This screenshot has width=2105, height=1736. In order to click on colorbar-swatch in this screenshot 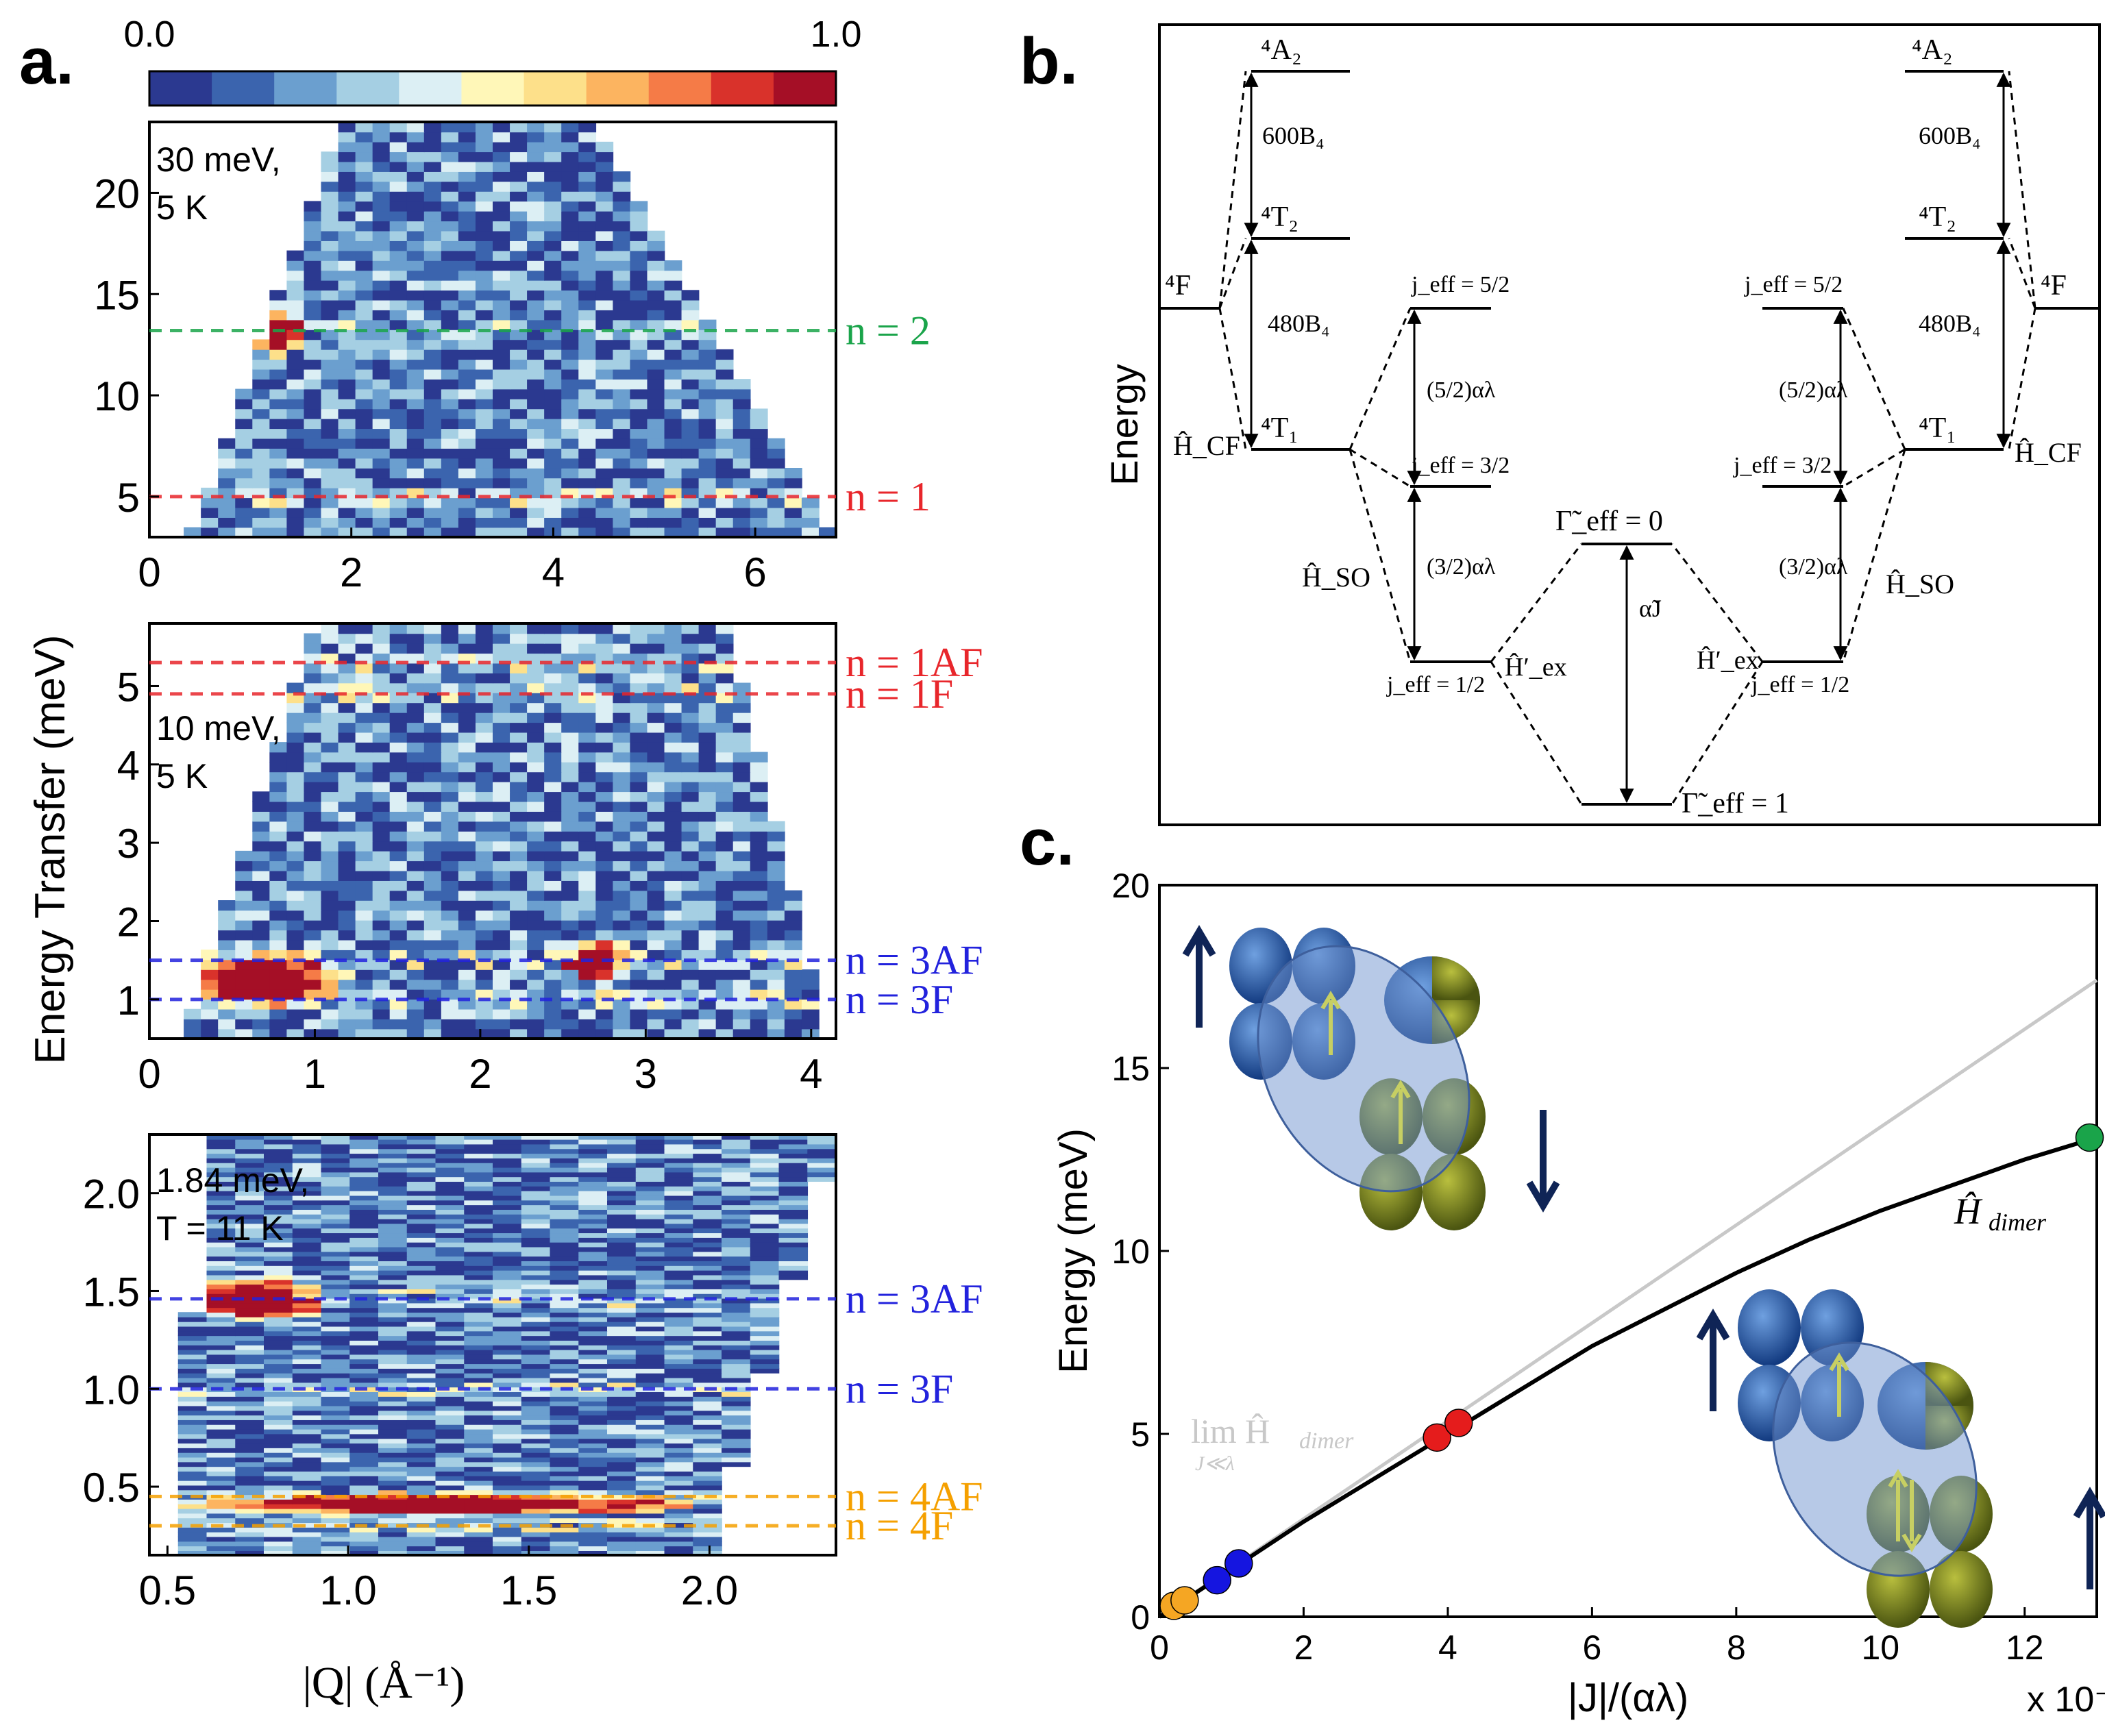, I will do `click(180, 89)`.